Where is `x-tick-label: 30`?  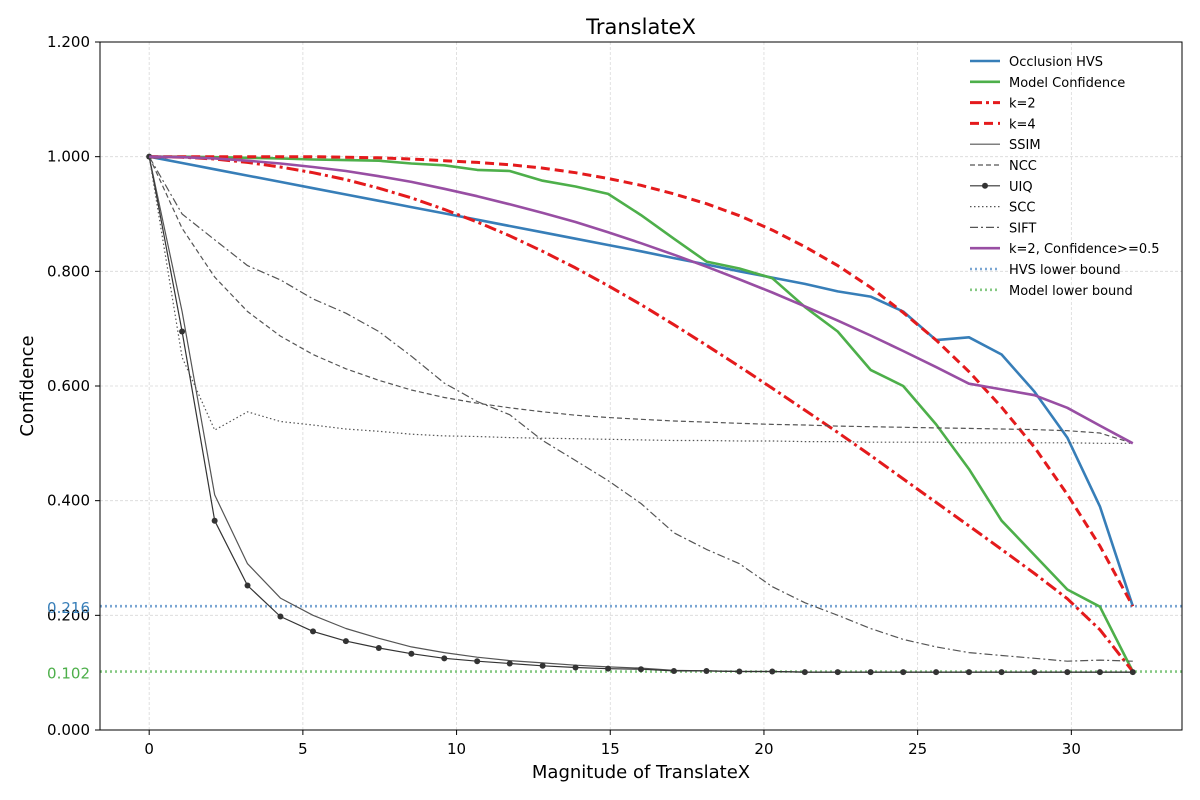
x-tick-label: 30 is located at coordinates (1071, 749).